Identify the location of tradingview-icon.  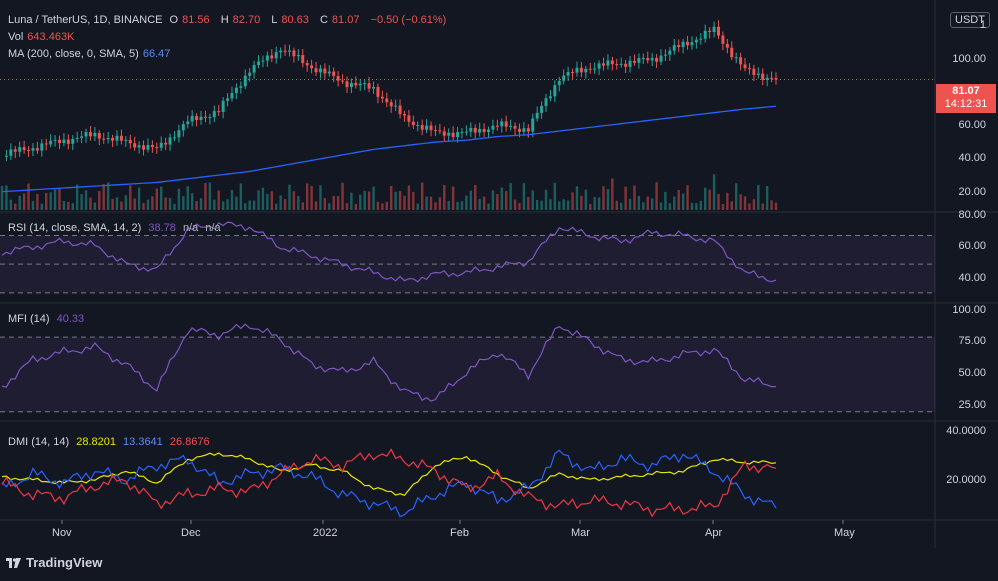
(13, 562).